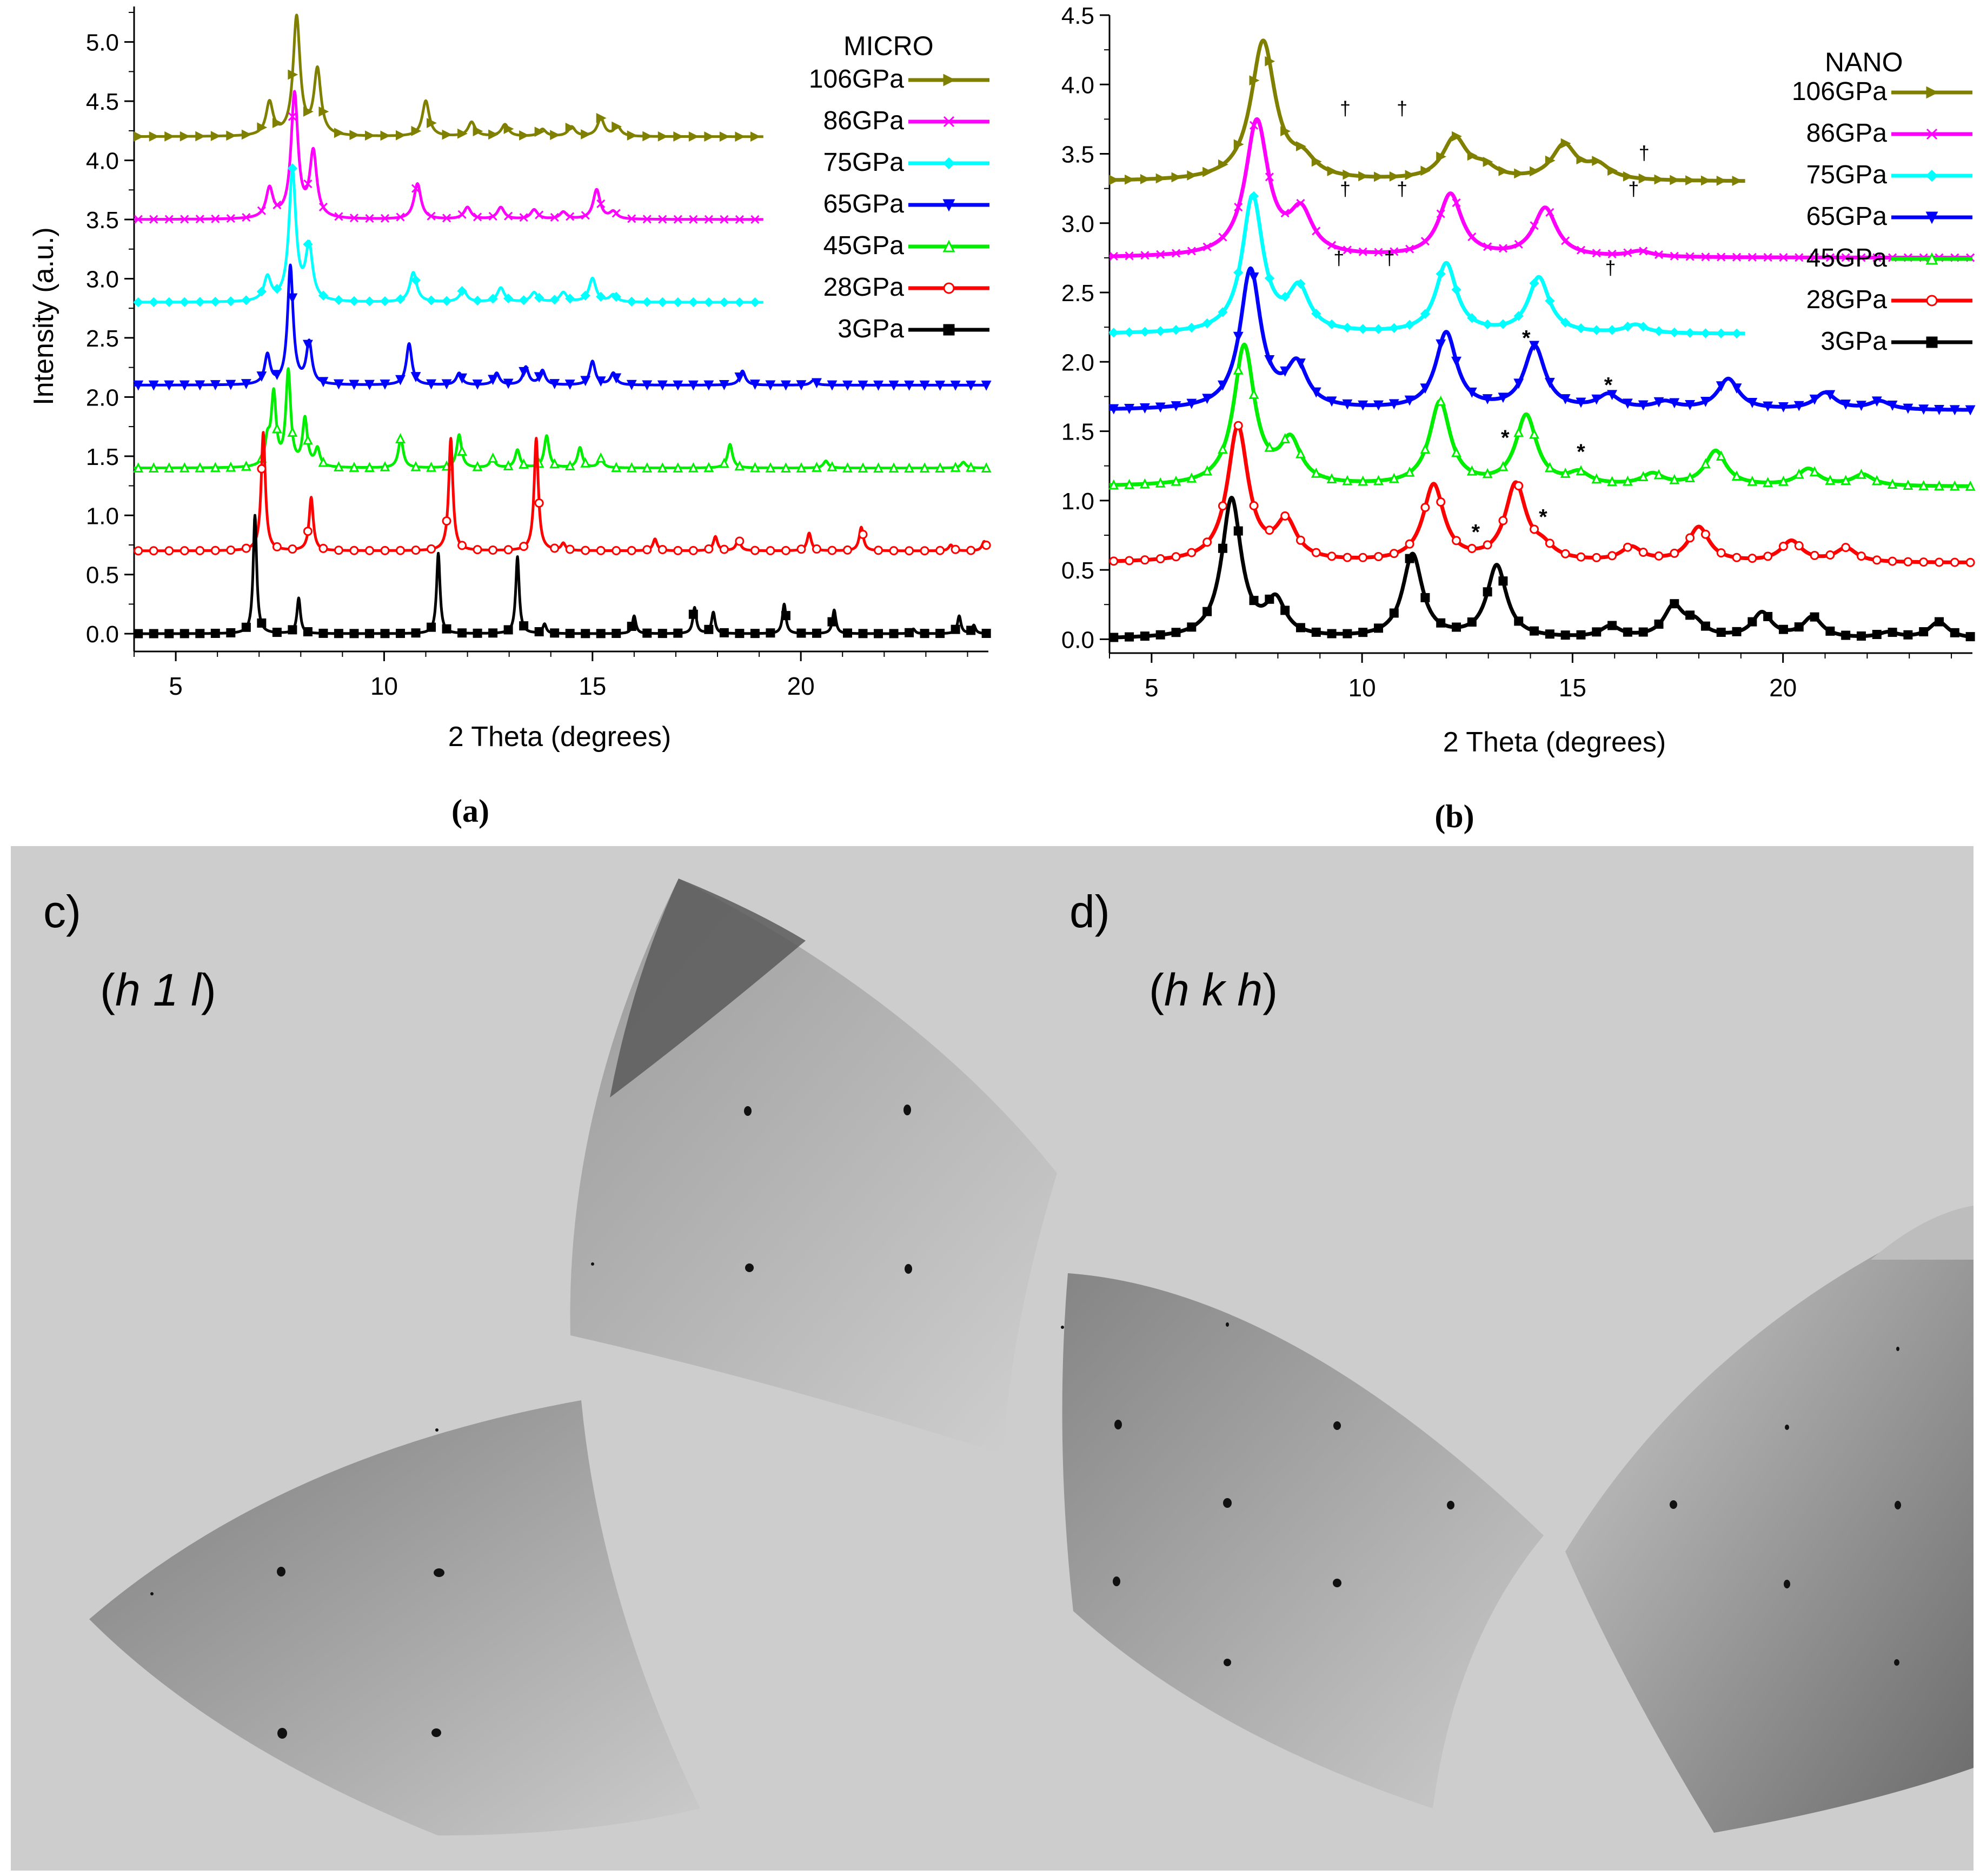  What do you see at coordinates (158, 990) in the screenshot?
I see `panel-c-plane-label: (h 1 l)` at bounding box center [158, 990].